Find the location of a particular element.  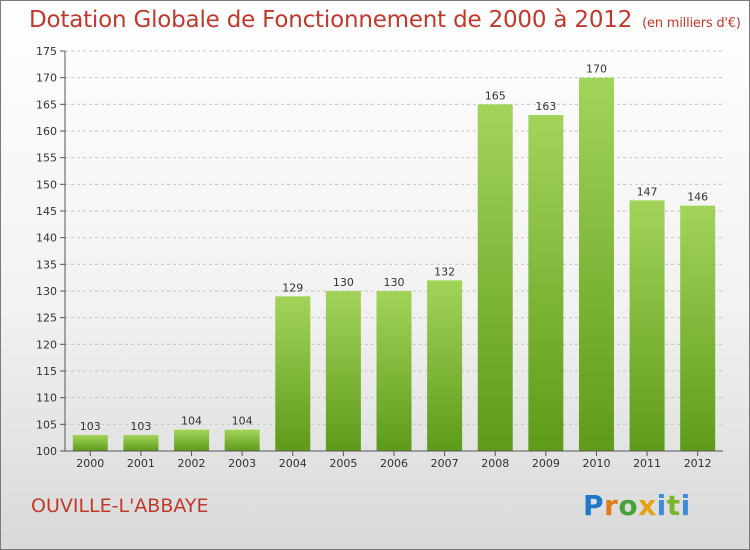

logo-letter: P is located at coordinates (594, 505).